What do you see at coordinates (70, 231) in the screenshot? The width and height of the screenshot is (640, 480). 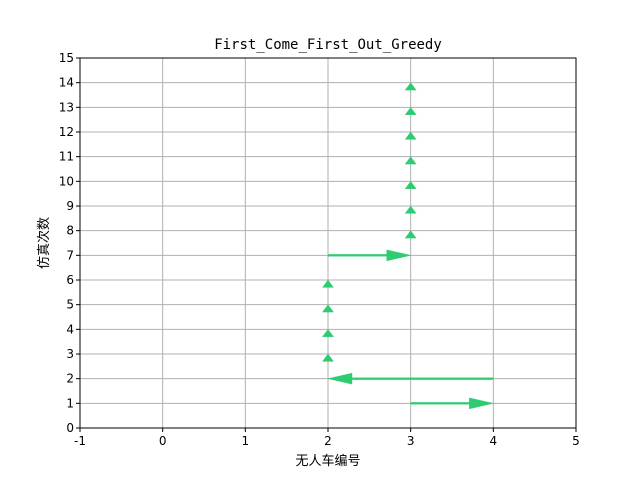 I see `y-tick-label: 8` at bounding box center [70, 231].